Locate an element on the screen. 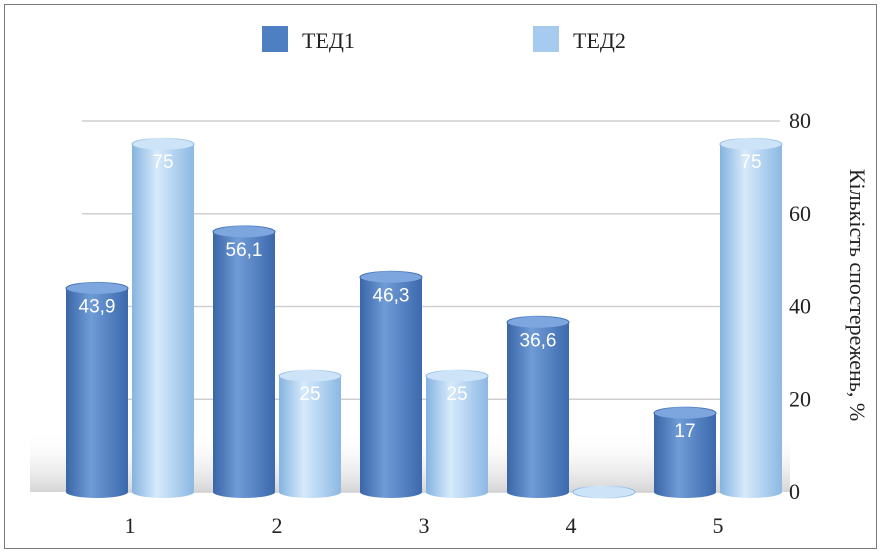  y-tick-label: 40 is located at coordinates (800, 306).